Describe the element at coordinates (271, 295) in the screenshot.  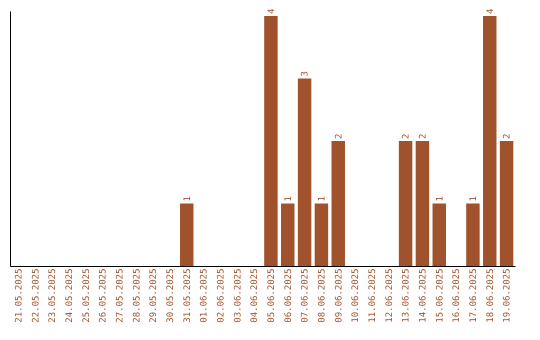
I see `x-tick-label: 05.06.2025` at that location.